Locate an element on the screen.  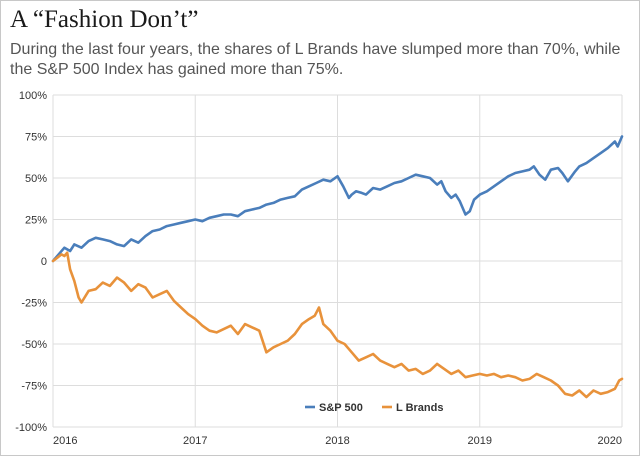
x-tick-label: 2016 is located at coordinates (65, 441).